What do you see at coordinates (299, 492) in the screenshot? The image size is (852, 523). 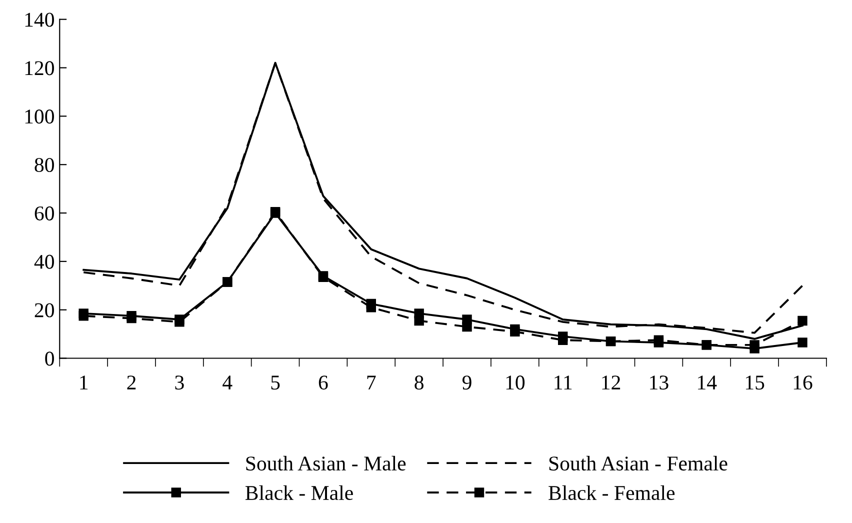 I see `legend-label: Black - Male` at bounding box center [299, 492].